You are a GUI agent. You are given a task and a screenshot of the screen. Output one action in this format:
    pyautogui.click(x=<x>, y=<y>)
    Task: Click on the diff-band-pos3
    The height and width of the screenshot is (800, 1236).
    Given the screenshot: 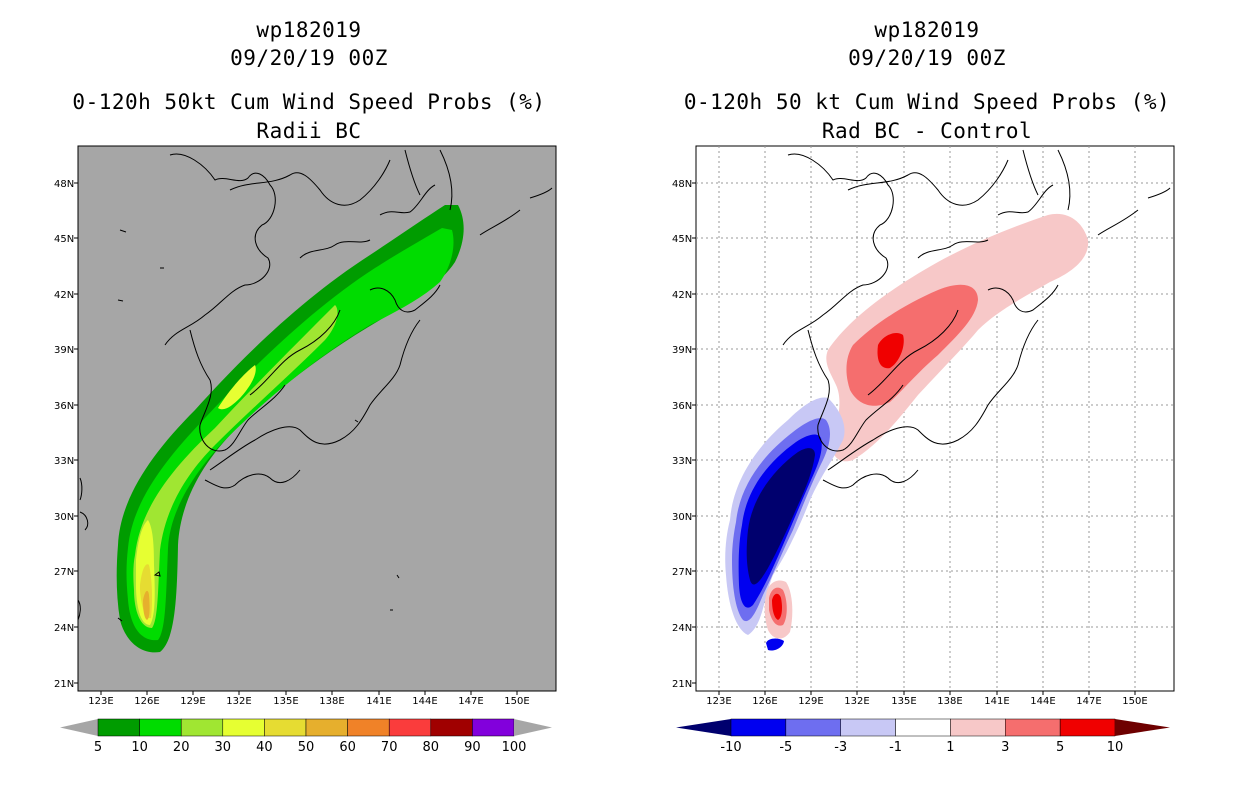 What is the action you would take?
    pyautogui.click(x=912, y=345)
    